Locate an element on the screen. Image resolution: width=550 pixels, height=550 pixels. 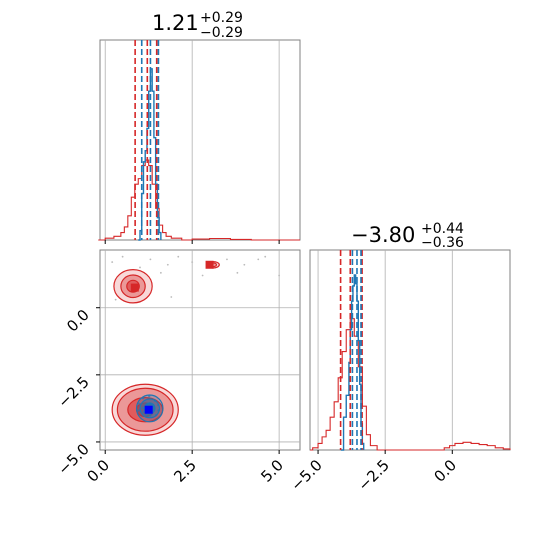
hist-param-1-frame is located at coordinates (200, 140).